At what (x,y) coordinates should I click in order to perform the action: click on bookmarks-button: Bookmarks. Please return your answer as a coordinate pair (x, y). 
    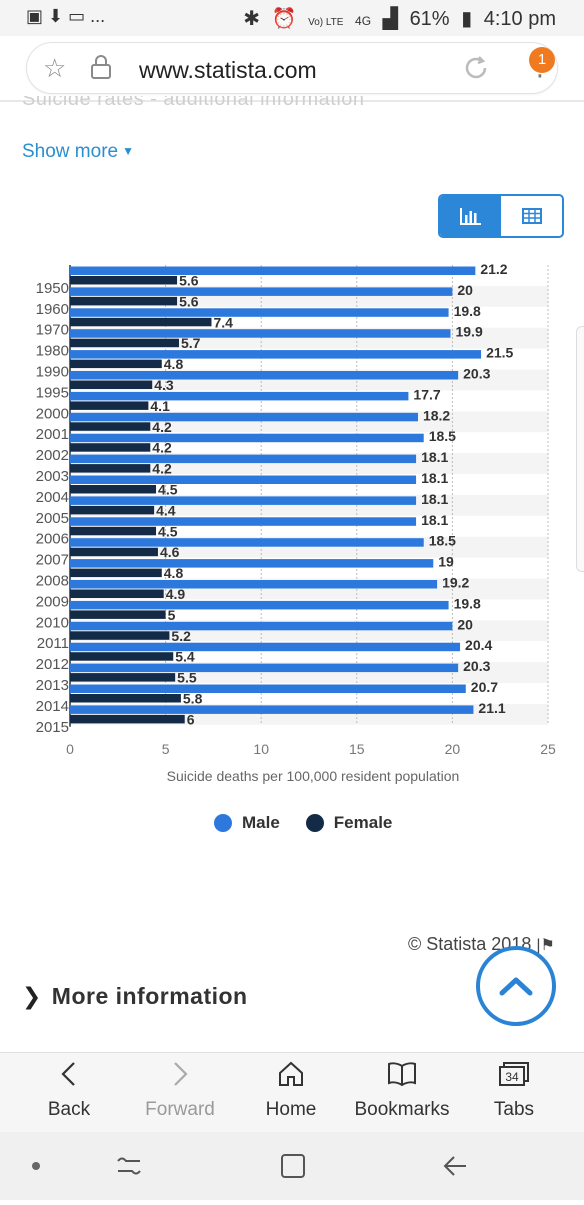
    Looking at the image, I should click on (402, 1091).